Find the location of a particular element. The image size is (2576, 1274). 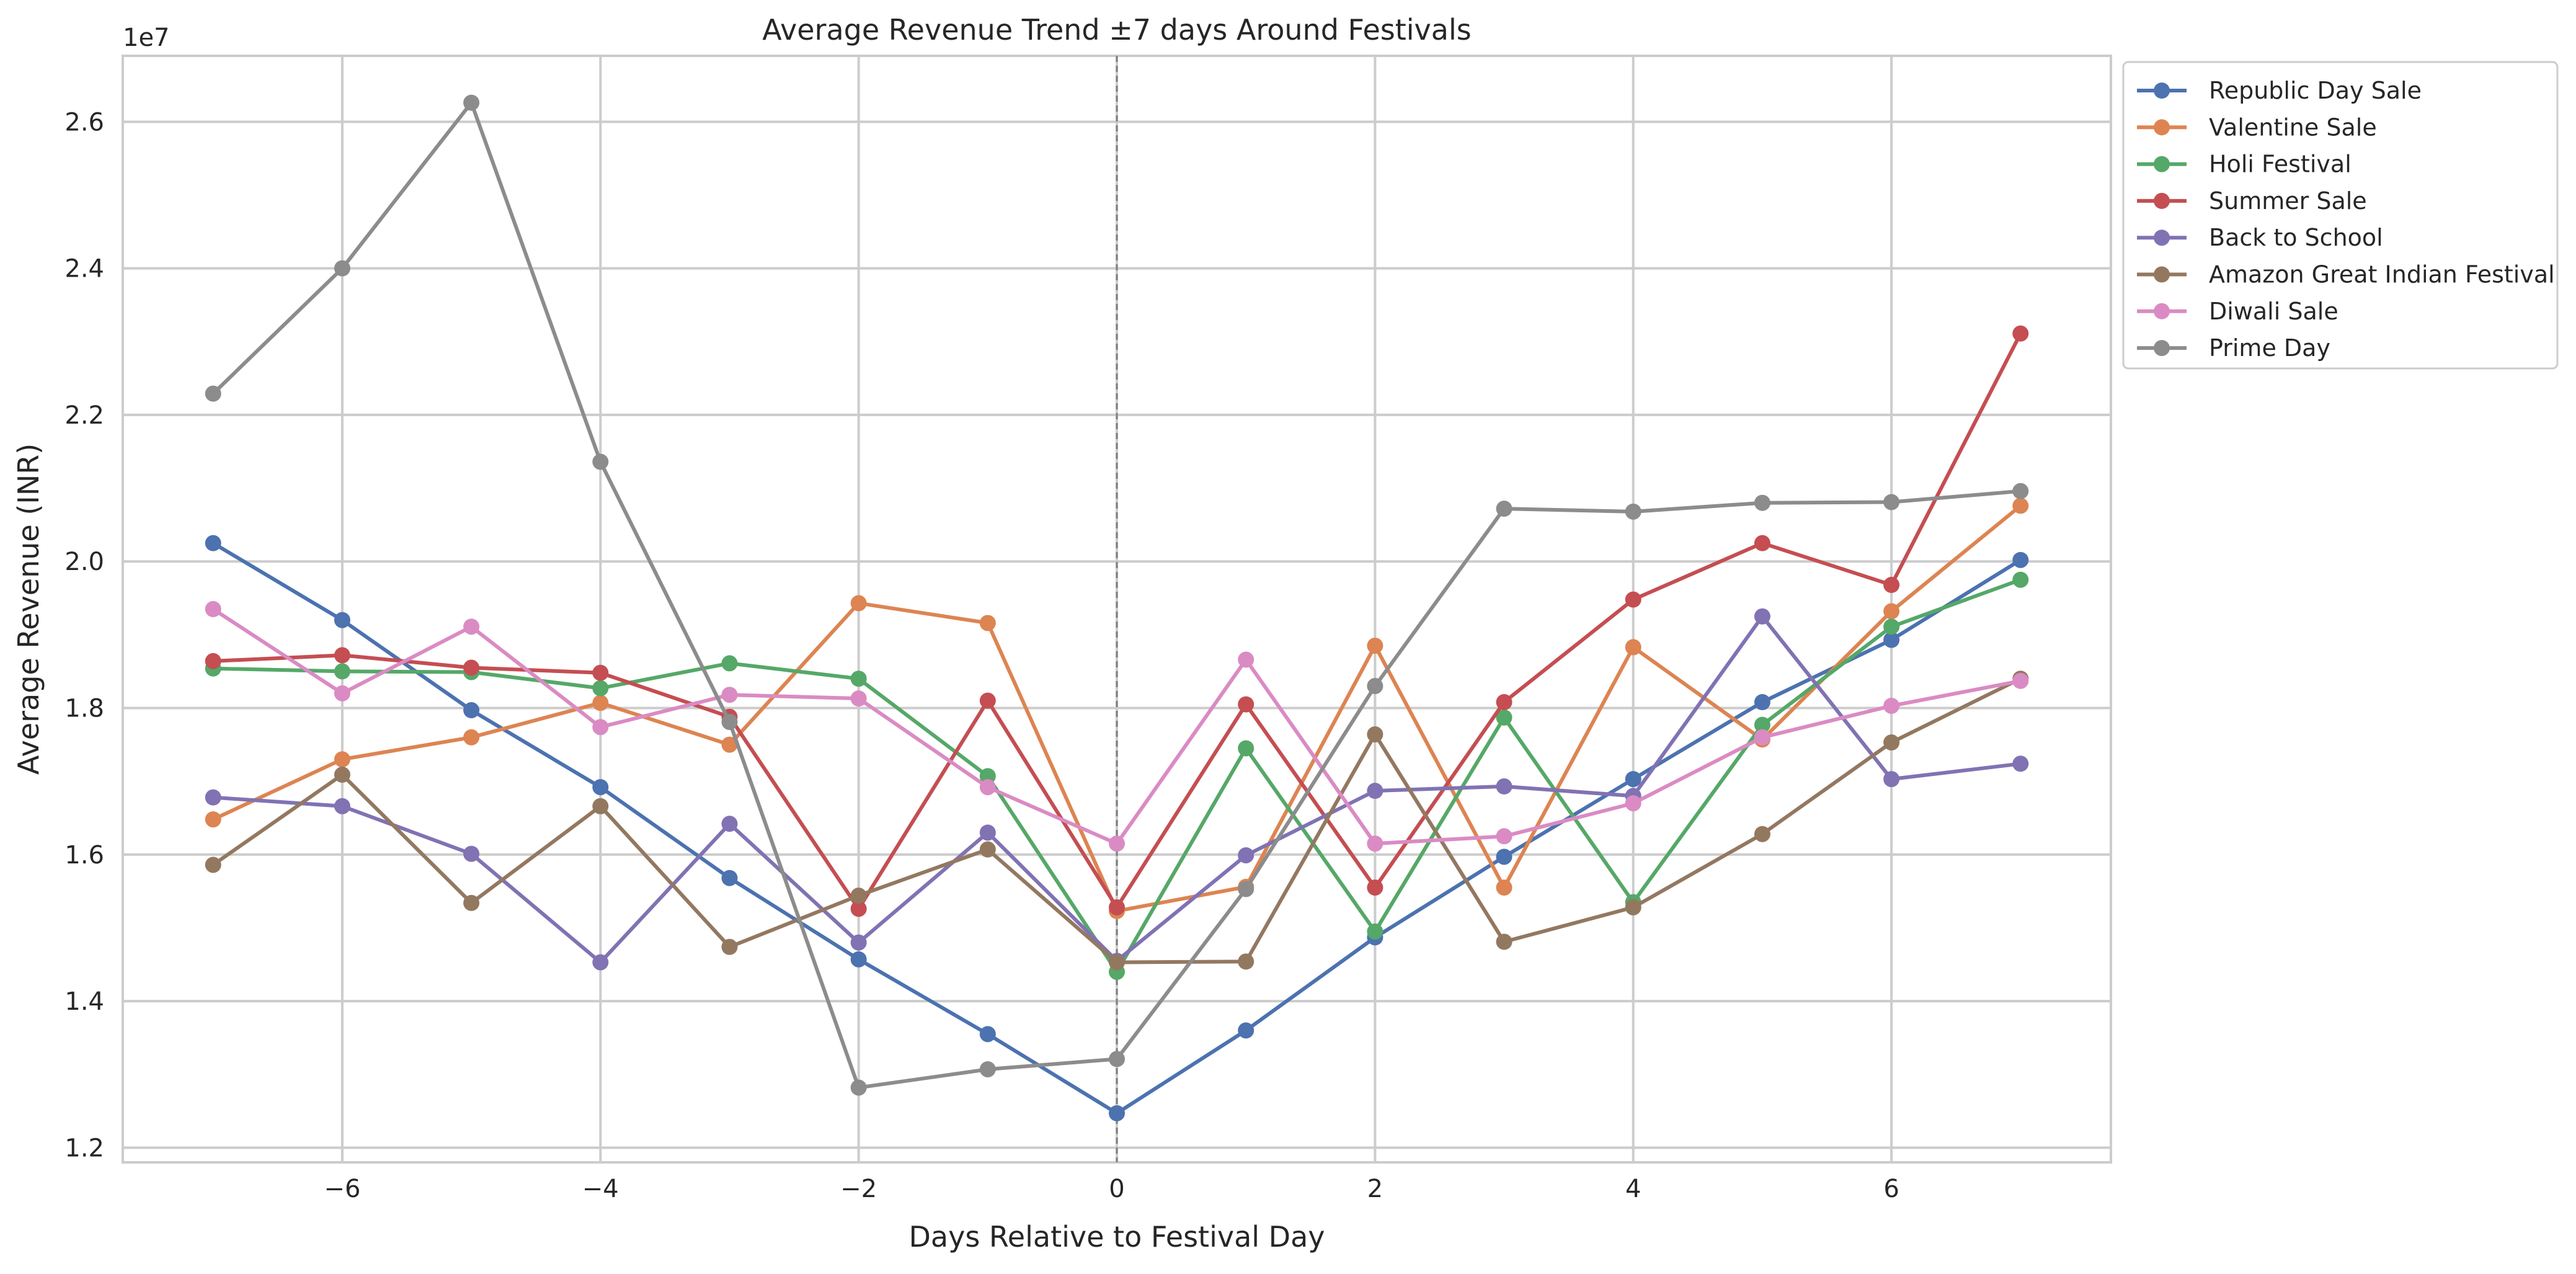

y-axis-offset-label: 1e7 is located at coordinates (146, 38).